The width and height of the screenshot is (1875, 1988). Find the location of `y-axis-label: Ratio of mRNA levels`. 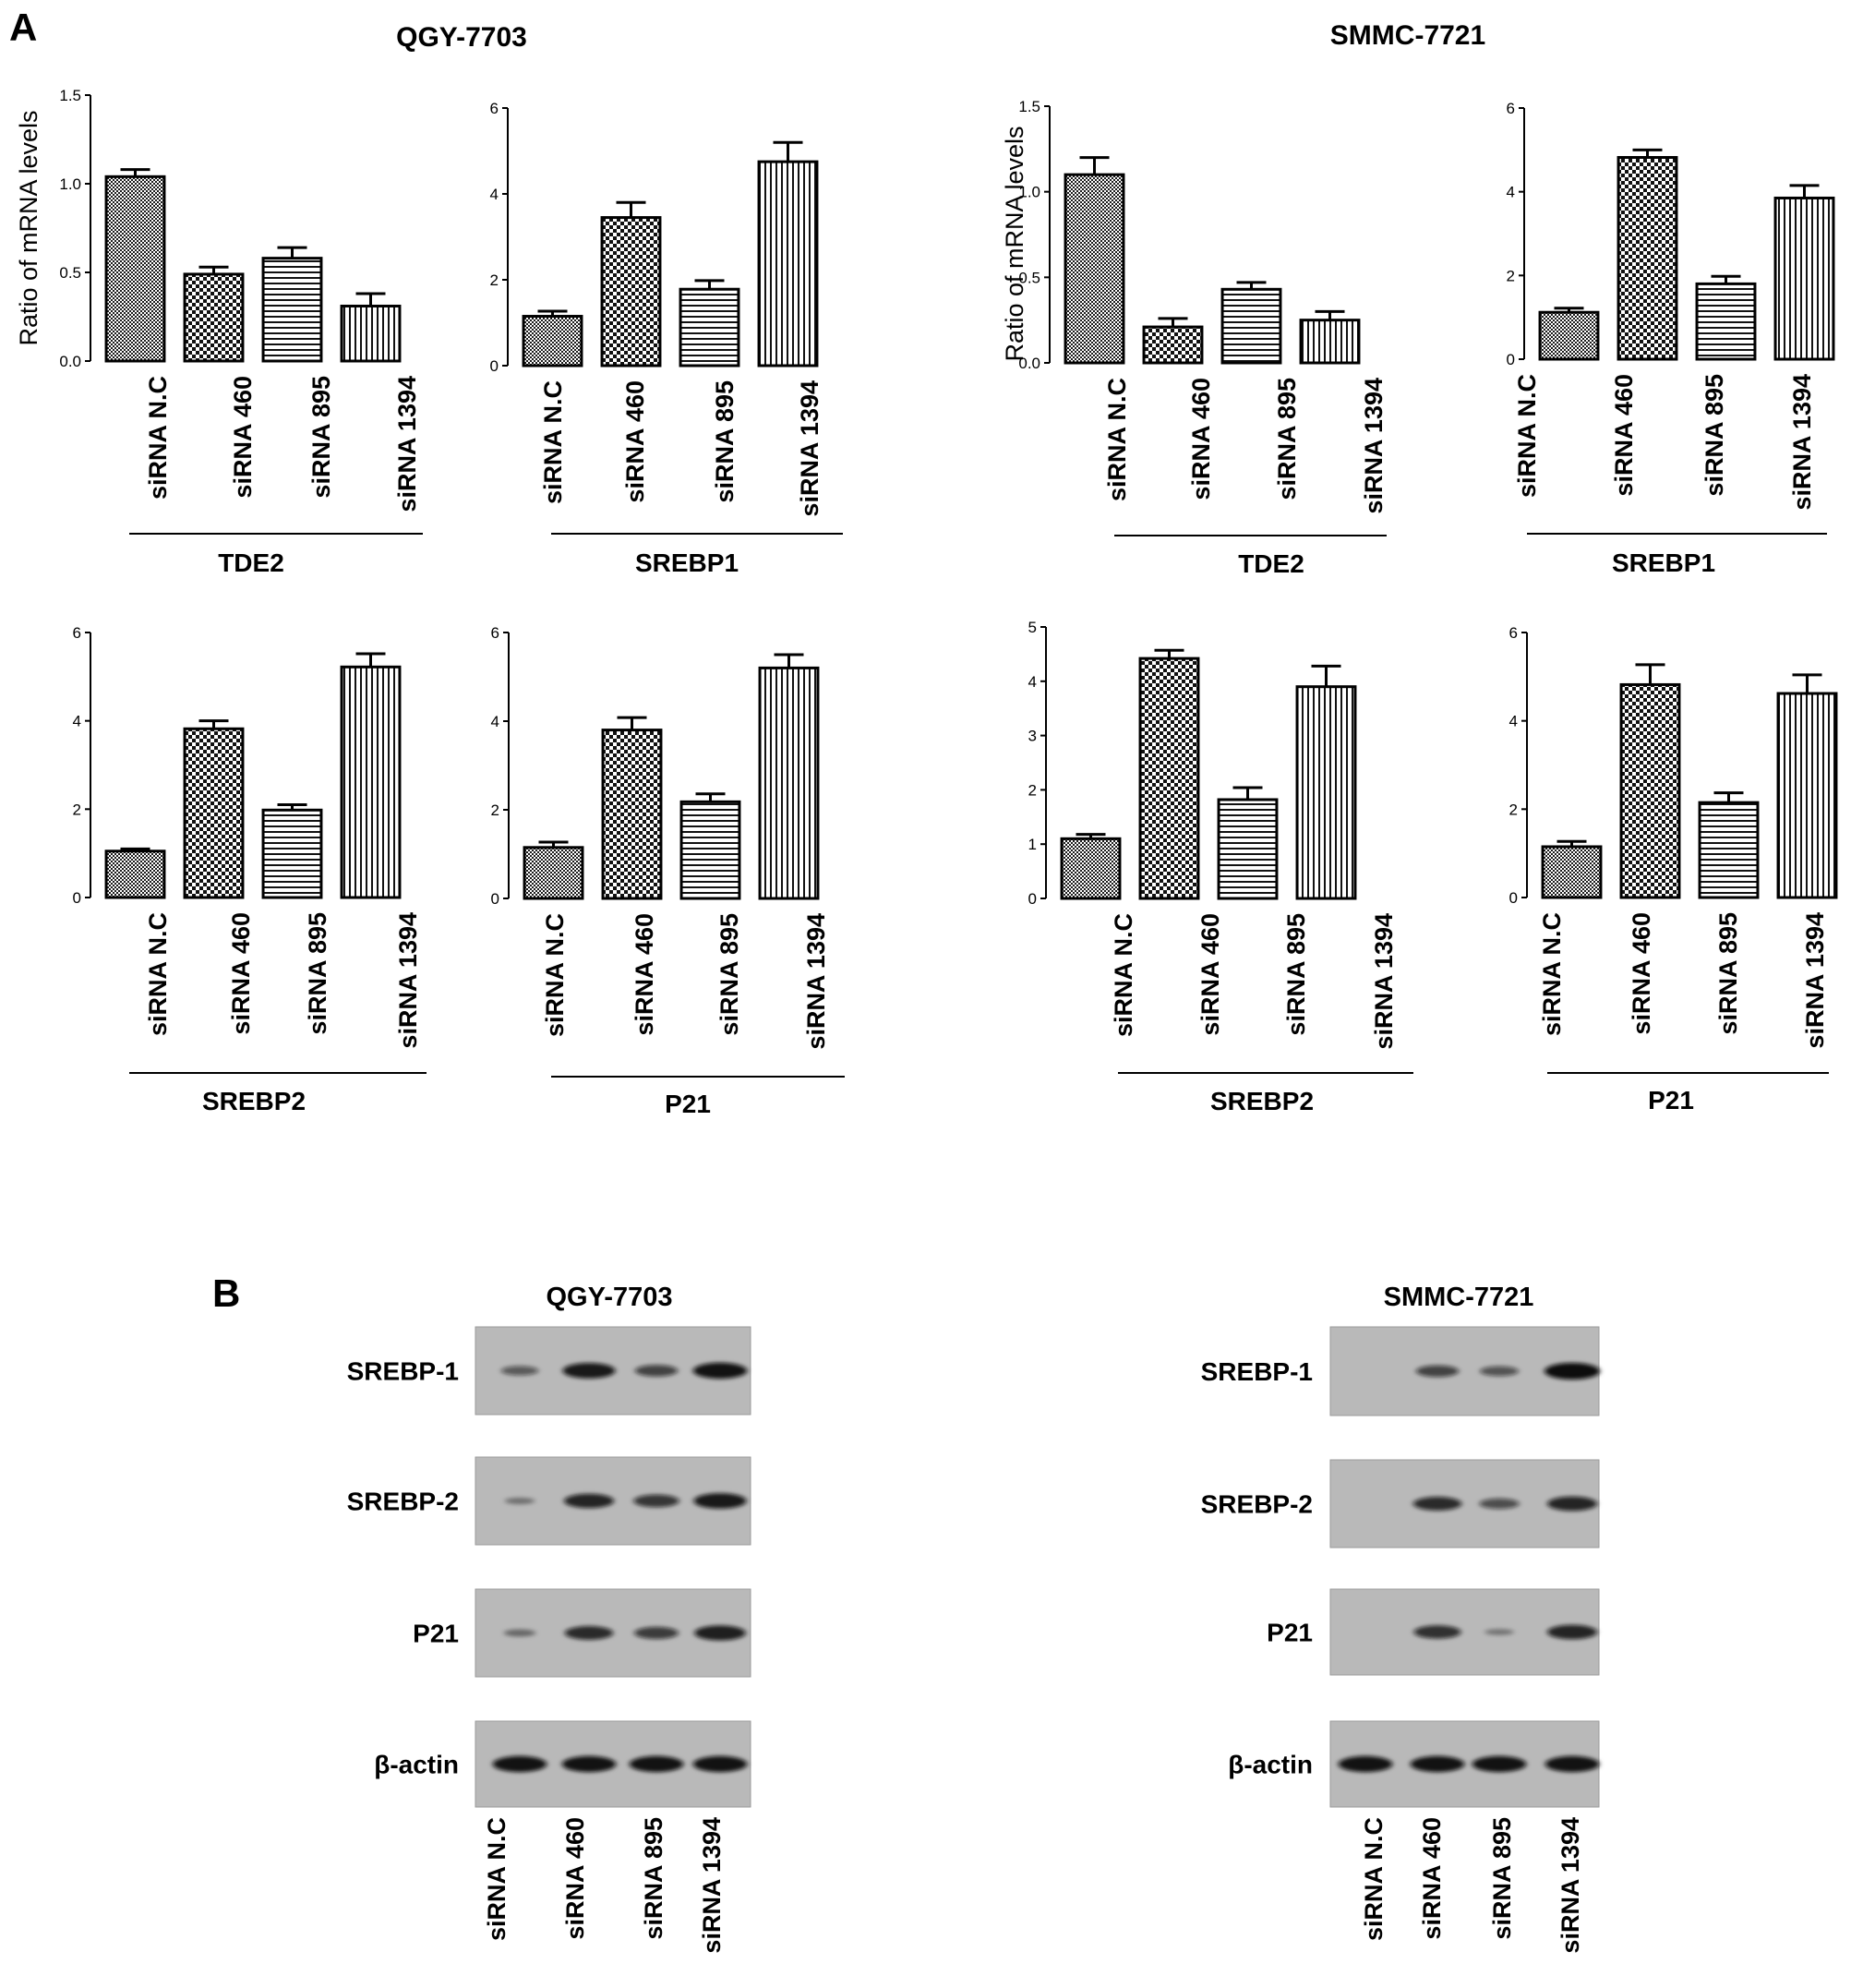

y-axis-label: Ratio of mRNA levels is located at coordinates (28, 227).